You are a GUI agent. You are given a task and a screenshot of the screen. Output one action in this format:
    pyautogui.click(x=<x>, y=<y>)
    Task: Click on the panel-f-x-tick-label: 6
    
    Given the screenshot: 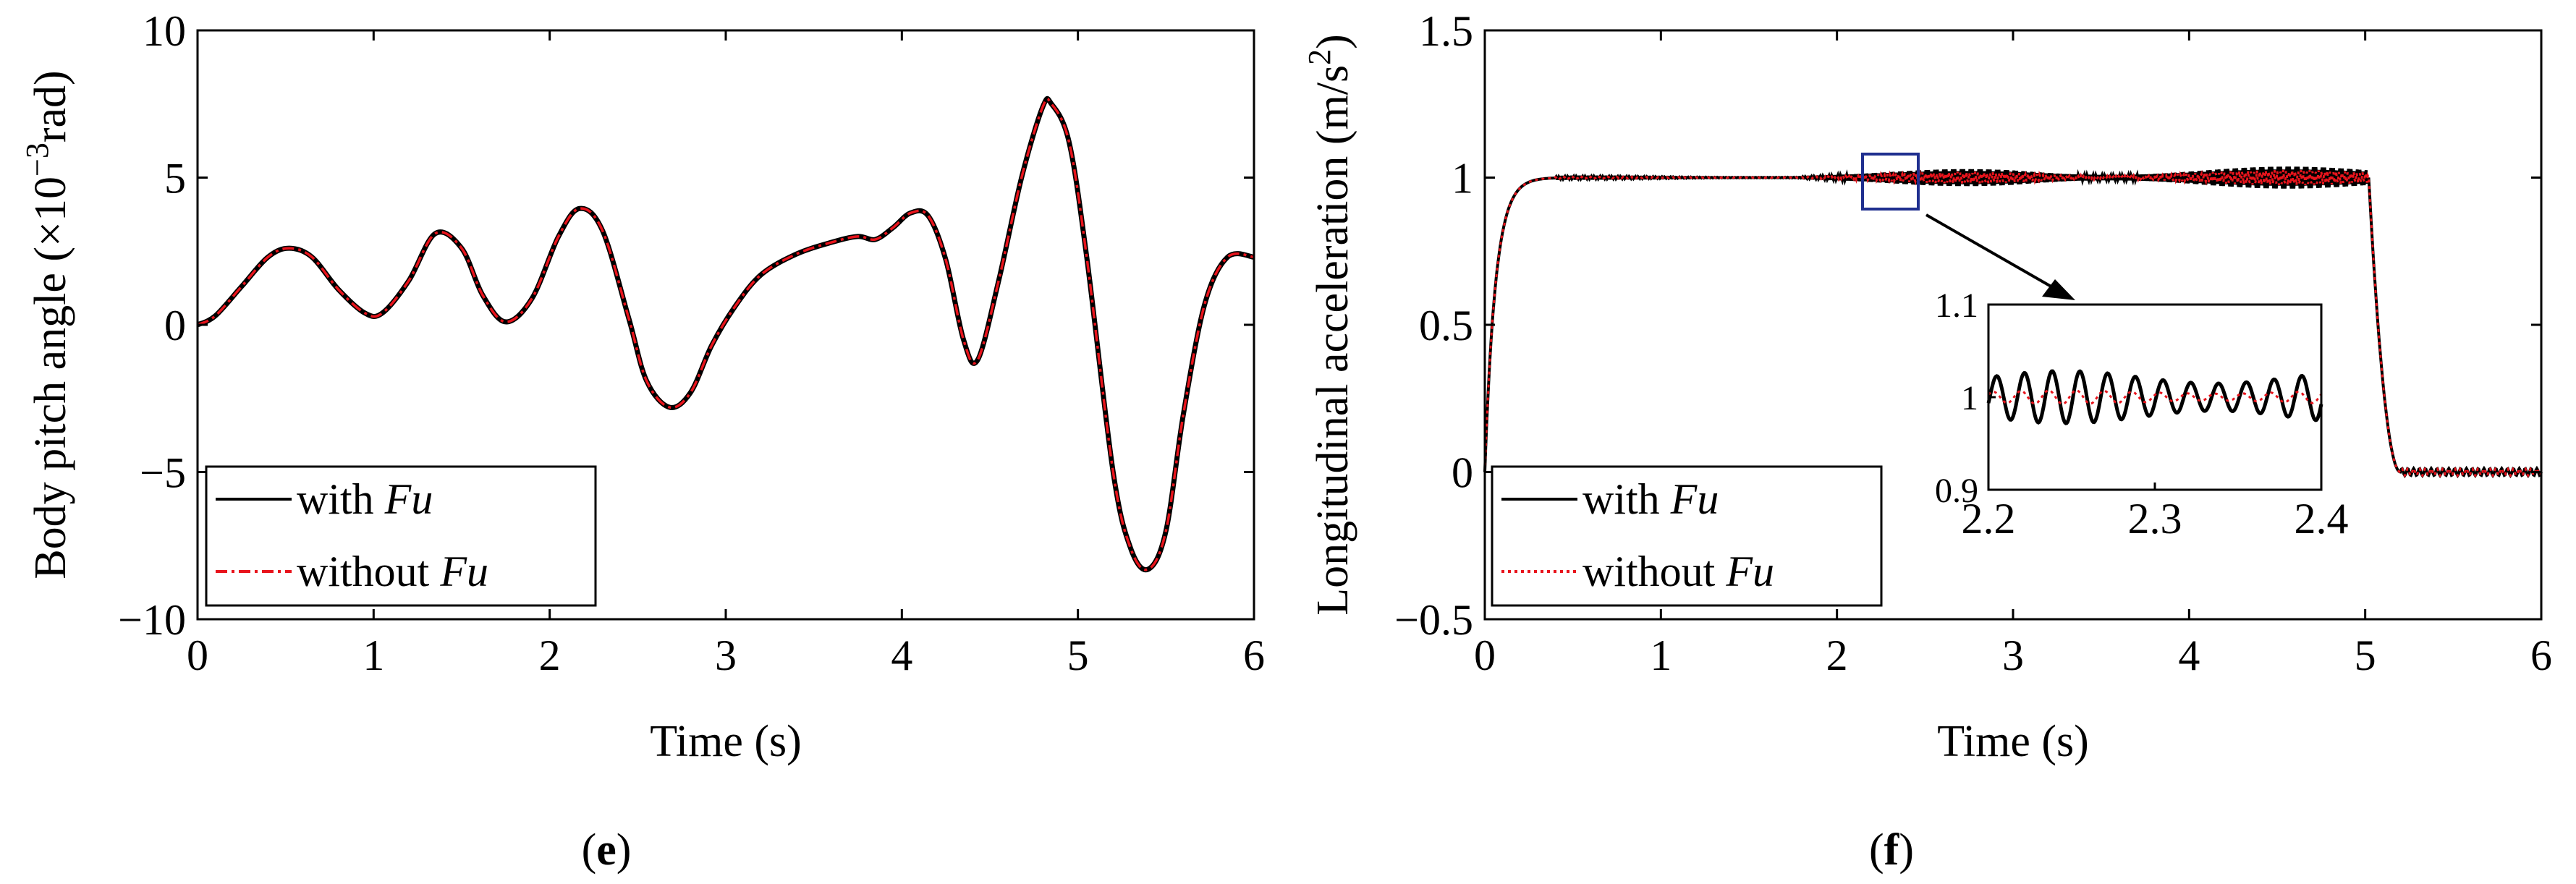 What is the action you would take?
    pyautogui.click(x=2541, y=655)
    